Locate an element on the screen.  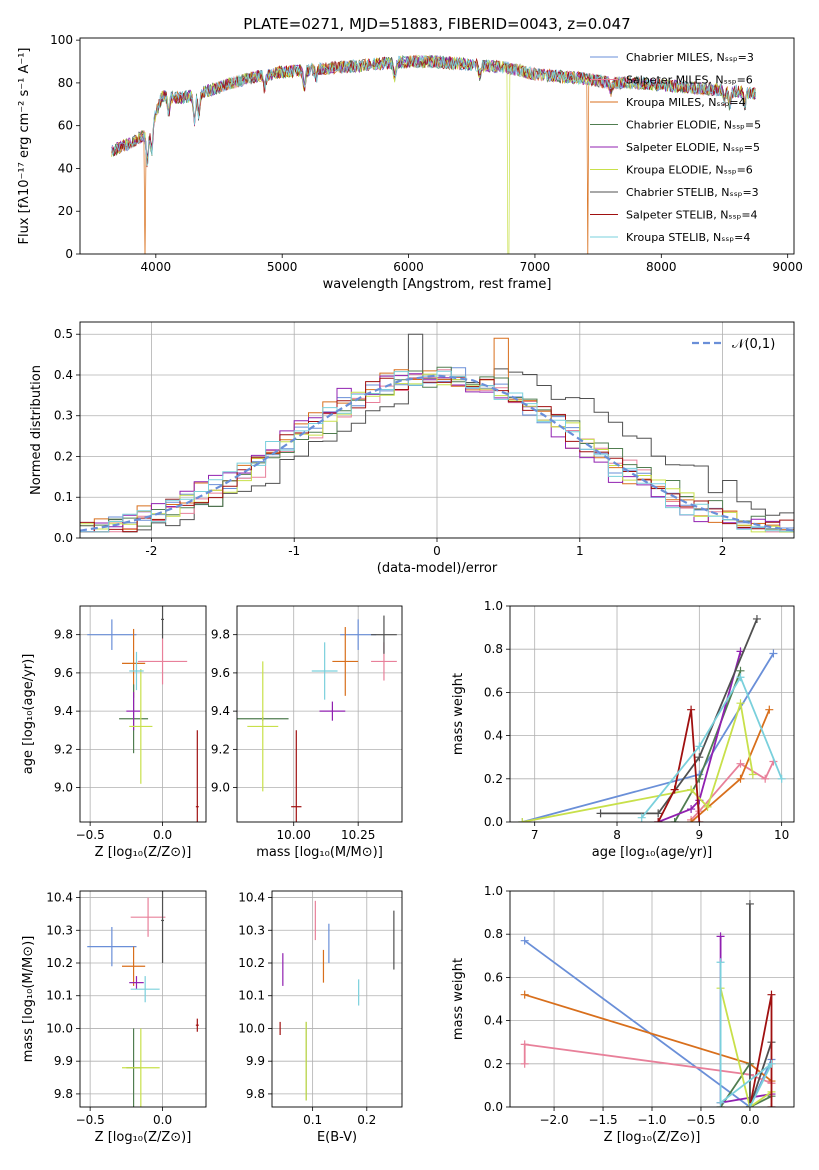
y-tick-label: 9.2 is located at coordinates (63, 749).